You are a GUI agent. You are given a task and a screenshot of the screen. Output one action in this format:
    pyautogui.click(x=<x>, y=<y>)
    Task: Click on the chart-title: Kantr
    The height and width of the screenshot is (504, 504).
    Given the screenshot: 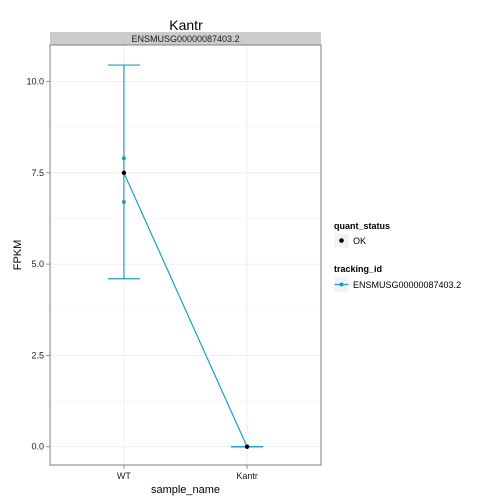 What is the action you would take?
    pyautogui.click(x=186, y=25)
    